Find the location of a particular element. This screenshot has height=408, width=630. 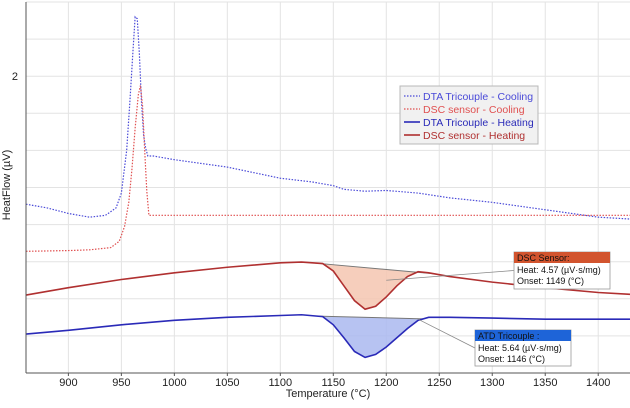

x-tick-label: 1100 is located at coordinates (280, 383).